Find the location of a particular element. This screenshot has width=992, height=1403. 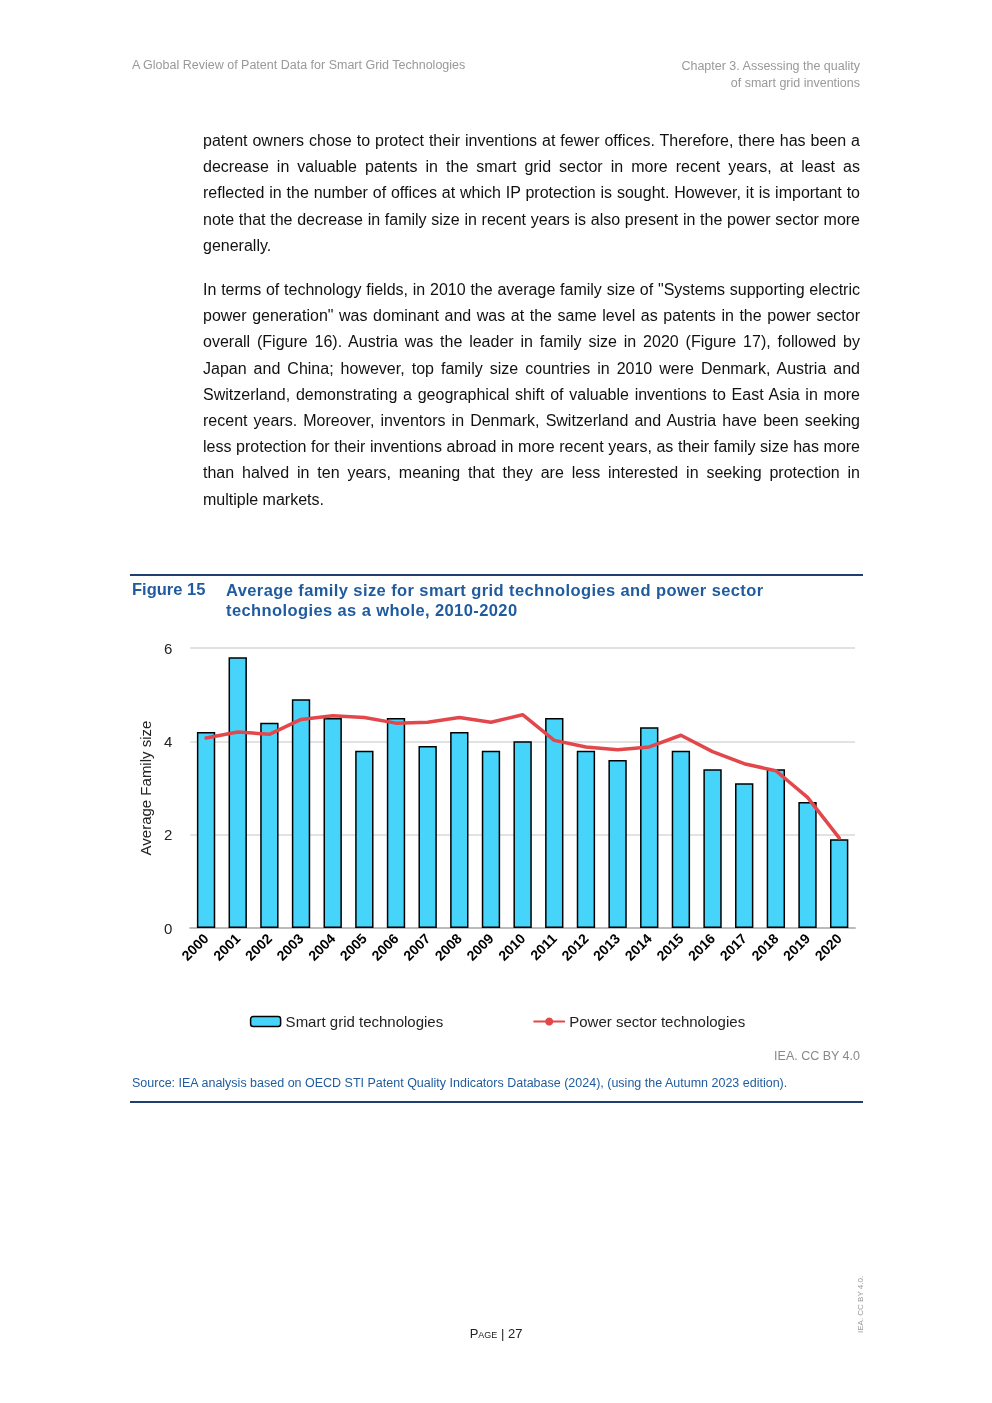

chart-title: Average family size for smart grid technologies and power sector technologies as a whole, 2010-2020 is located at coordinates (495, 600).